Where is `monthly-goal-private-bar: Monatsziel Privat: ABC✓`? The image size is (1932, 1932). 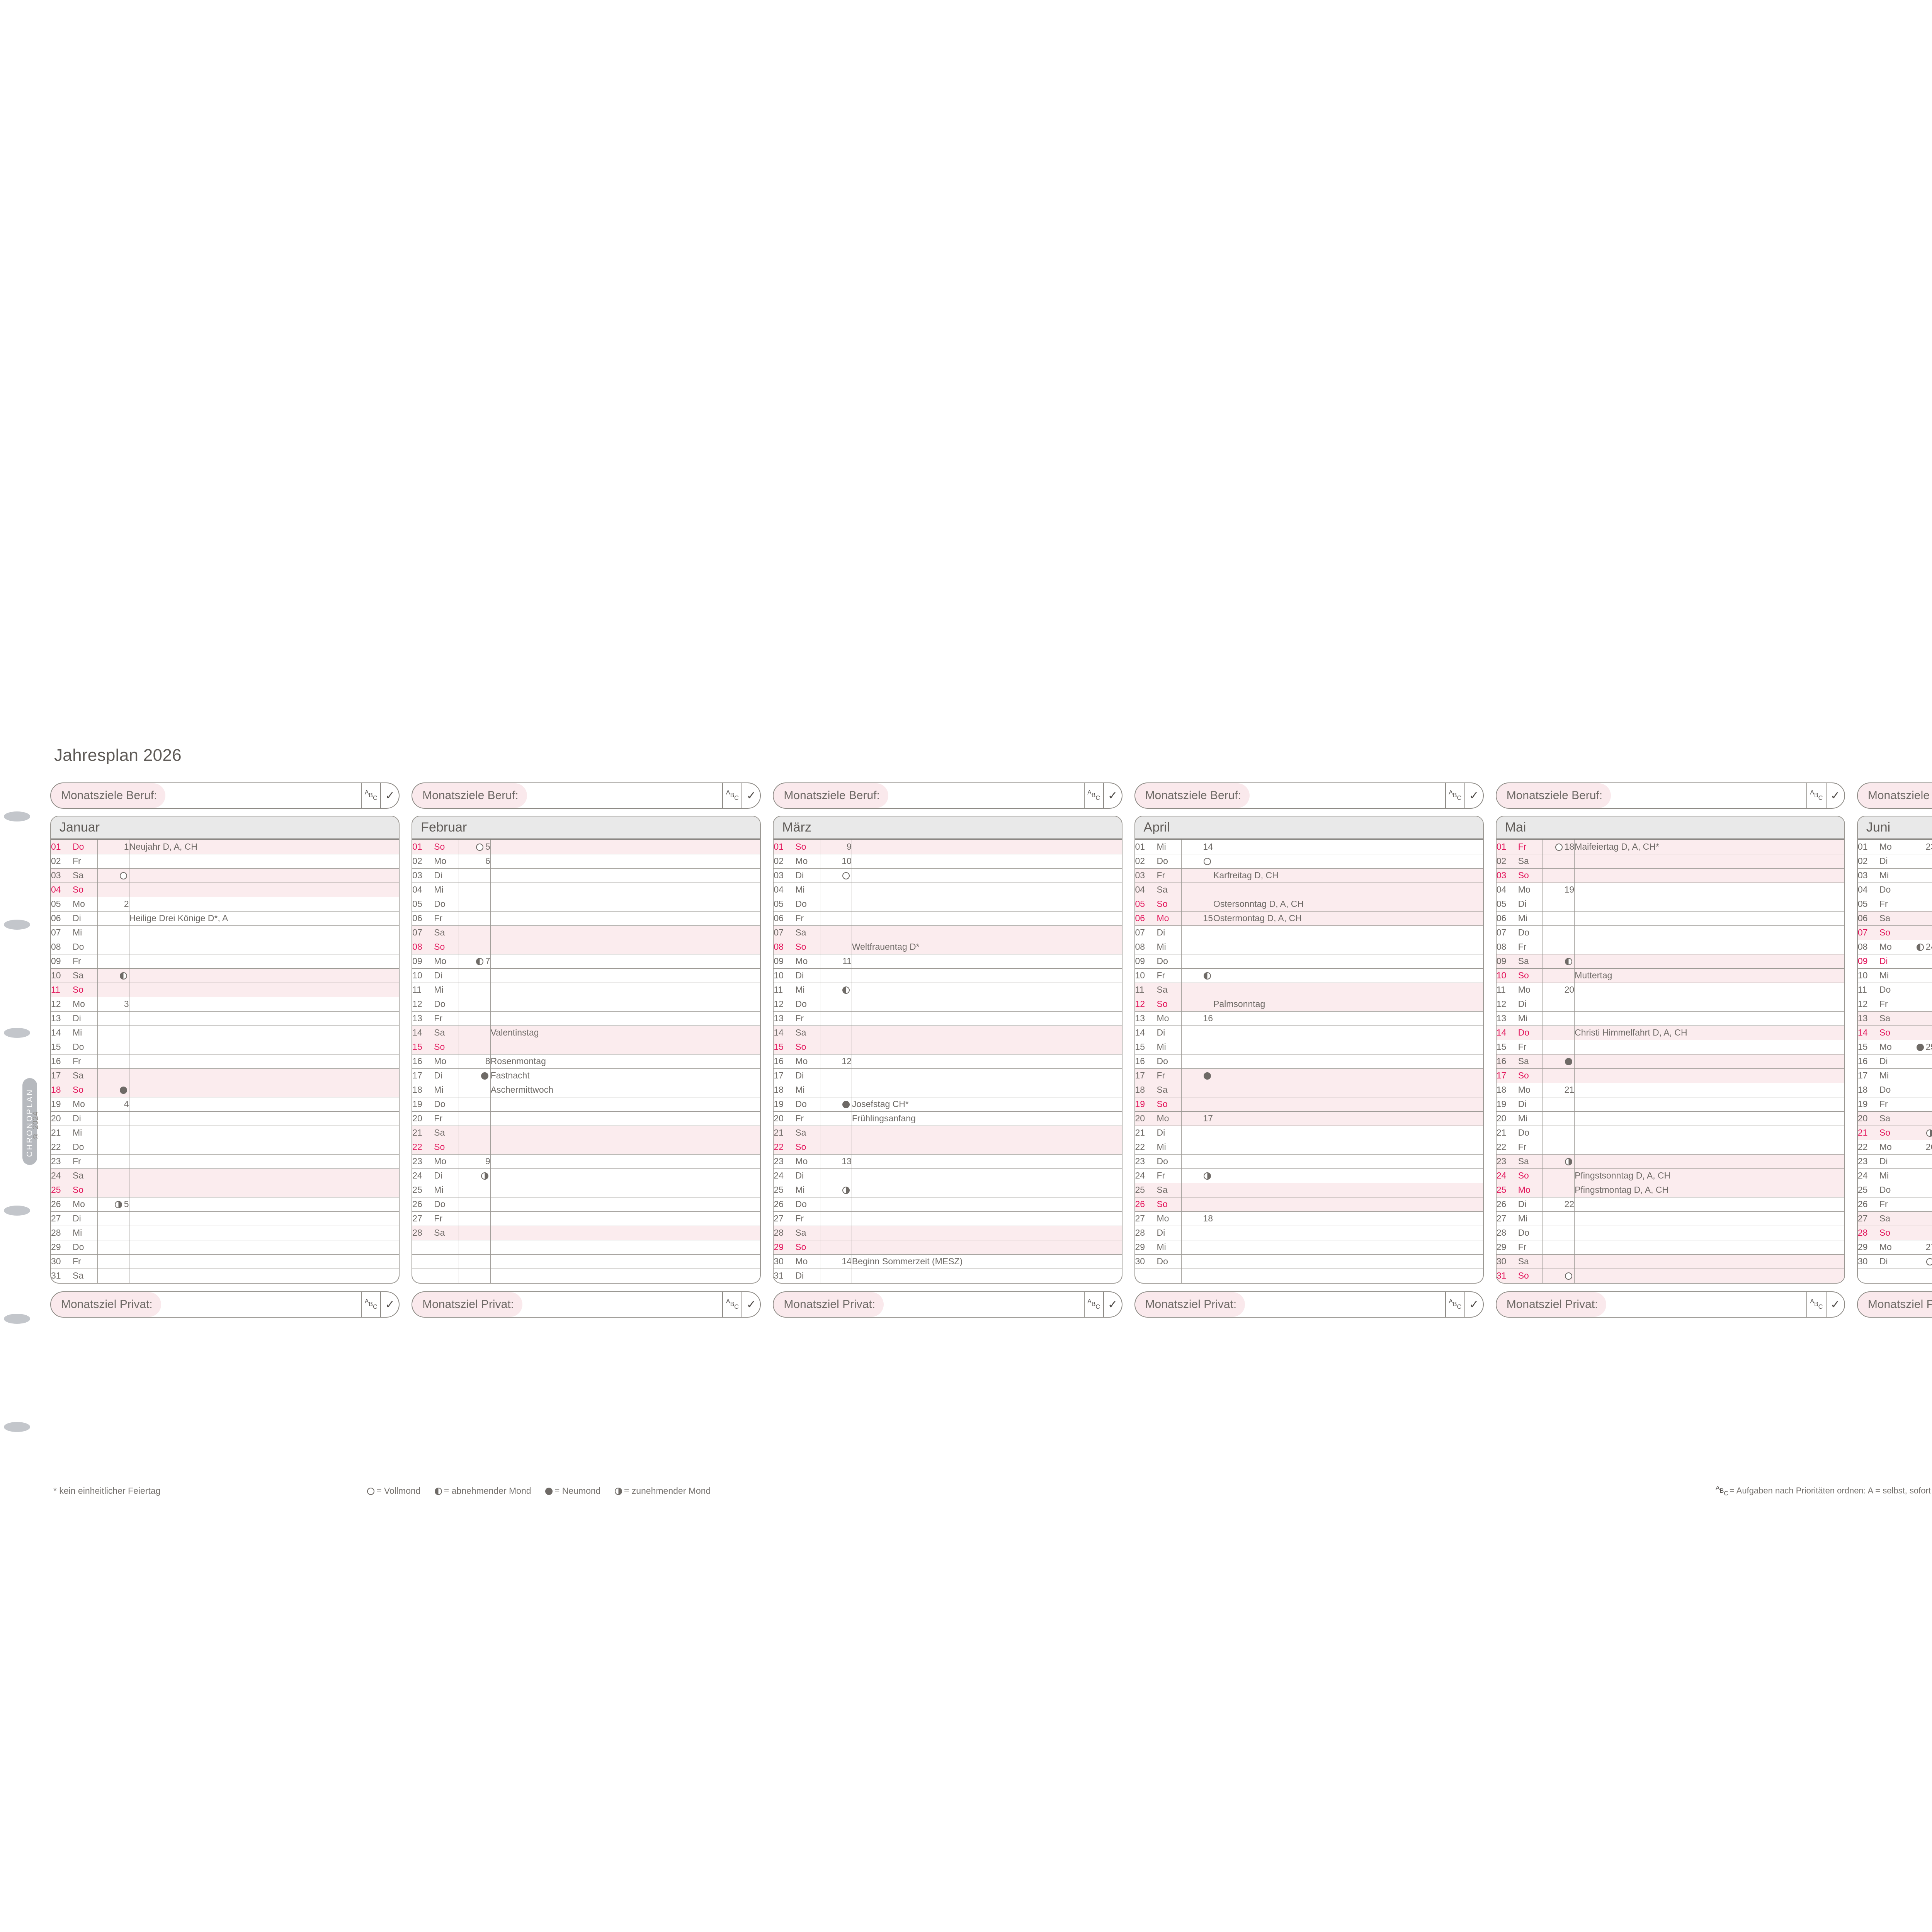
monthly-goal-private-bar: Monatsziel Privat: ABC✓ is located at coordinates (1670, 1305).